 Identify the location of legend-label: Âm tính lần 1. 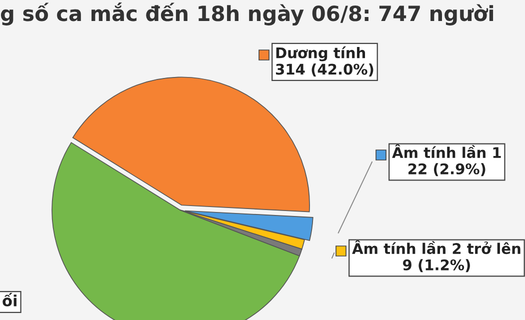
(446, 151).